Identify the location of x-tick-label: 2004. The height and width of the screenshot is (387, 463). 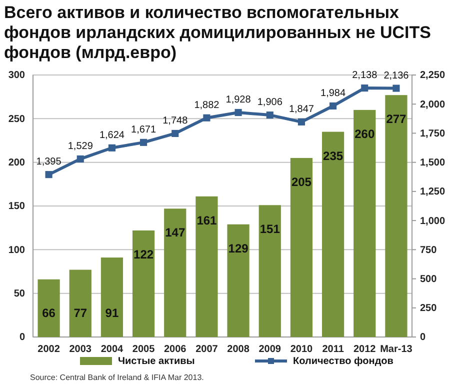
(112, 350).